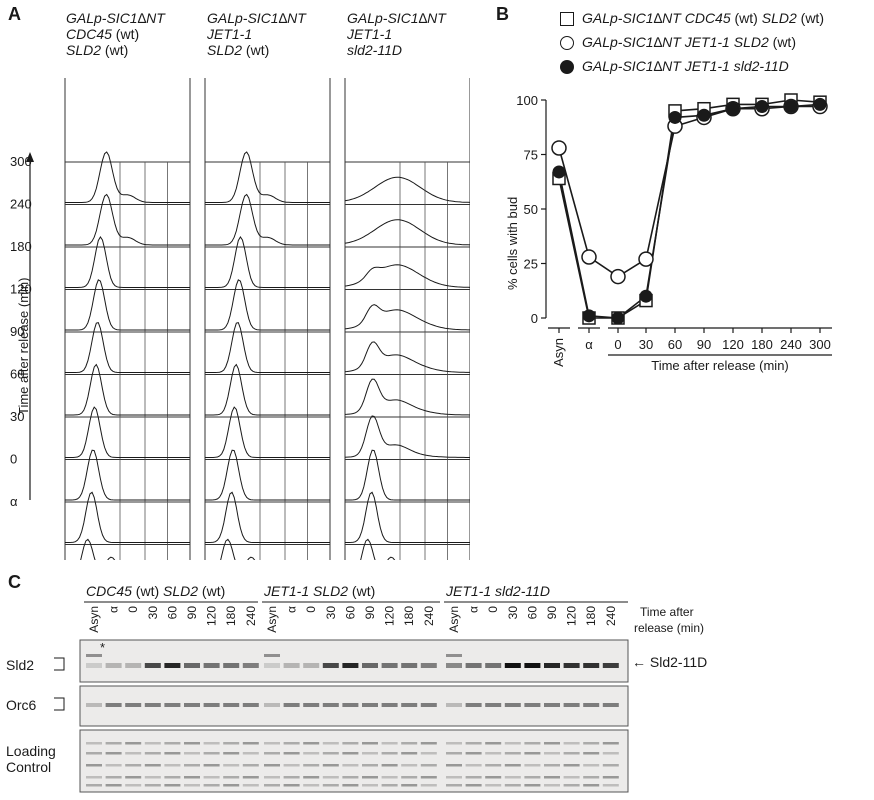 The height and width of the screenshot is (800, 874). I want to click on blot-group-header: JET1-1 SLD2 (wt), so click(319, 591).